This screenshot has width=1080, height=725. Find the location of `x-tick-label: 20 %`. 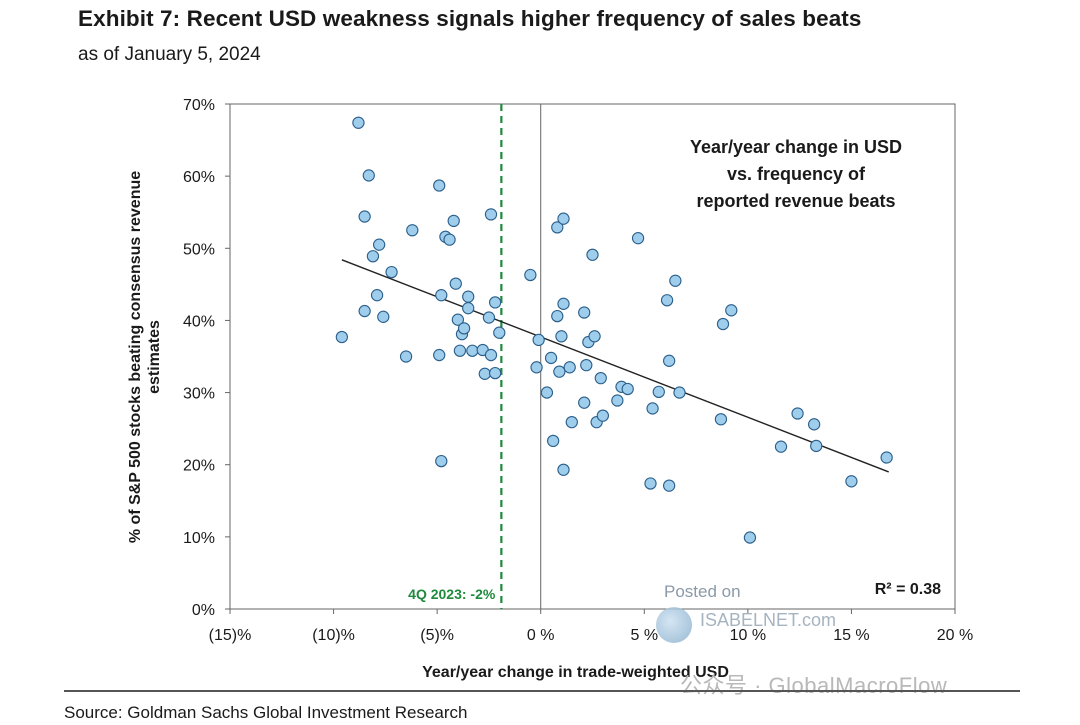

x-tick-label: 20 % is located at coordinates (955, 635).